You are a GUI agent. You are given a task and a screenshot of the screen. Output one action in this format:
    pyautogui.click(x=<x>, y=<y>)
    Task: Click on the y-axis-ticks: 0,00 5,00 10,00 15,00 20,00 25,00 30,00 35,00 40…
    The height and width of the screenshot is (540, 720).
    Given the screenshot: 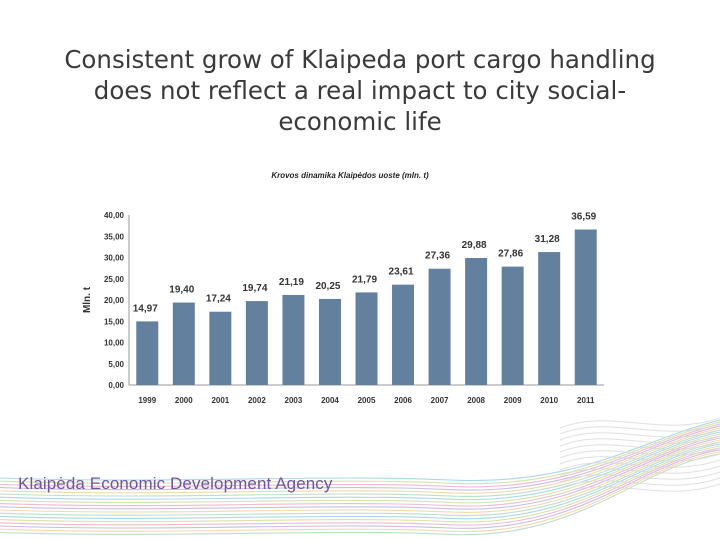 What is the action you would take?
    pyautogui.click(x=114, y=300)
    